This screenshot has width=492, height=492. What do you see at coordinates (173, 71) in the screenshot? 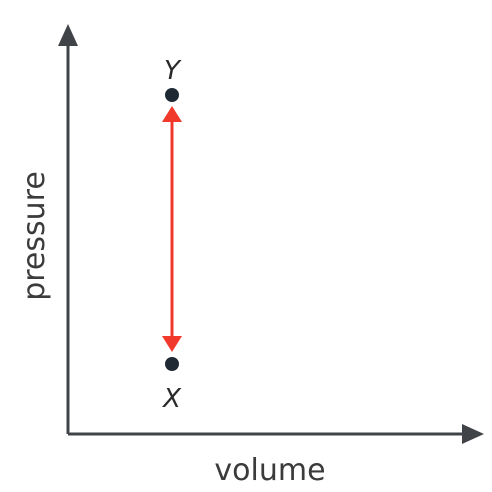
I see `point-y-label: Y` at bounding box center [173, 71].